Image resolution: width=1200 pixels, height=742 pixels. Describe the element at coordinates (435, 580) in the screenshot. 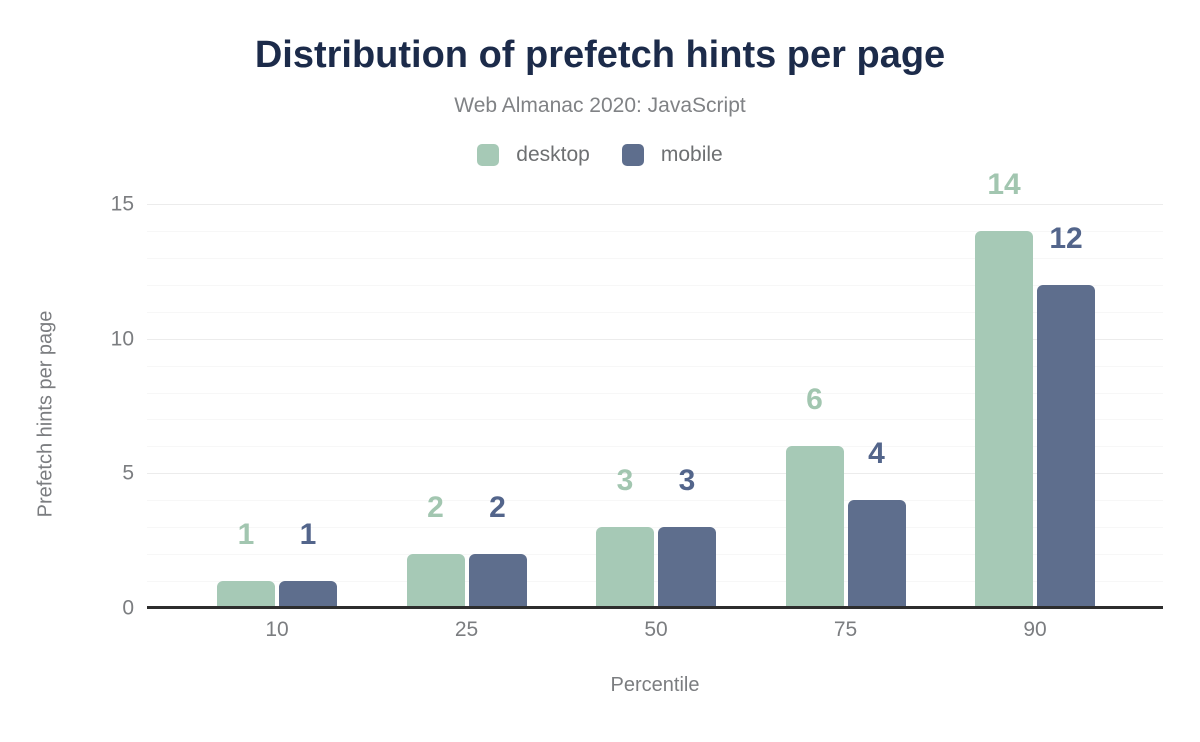

I see `bar-desktop-p25` at that location.